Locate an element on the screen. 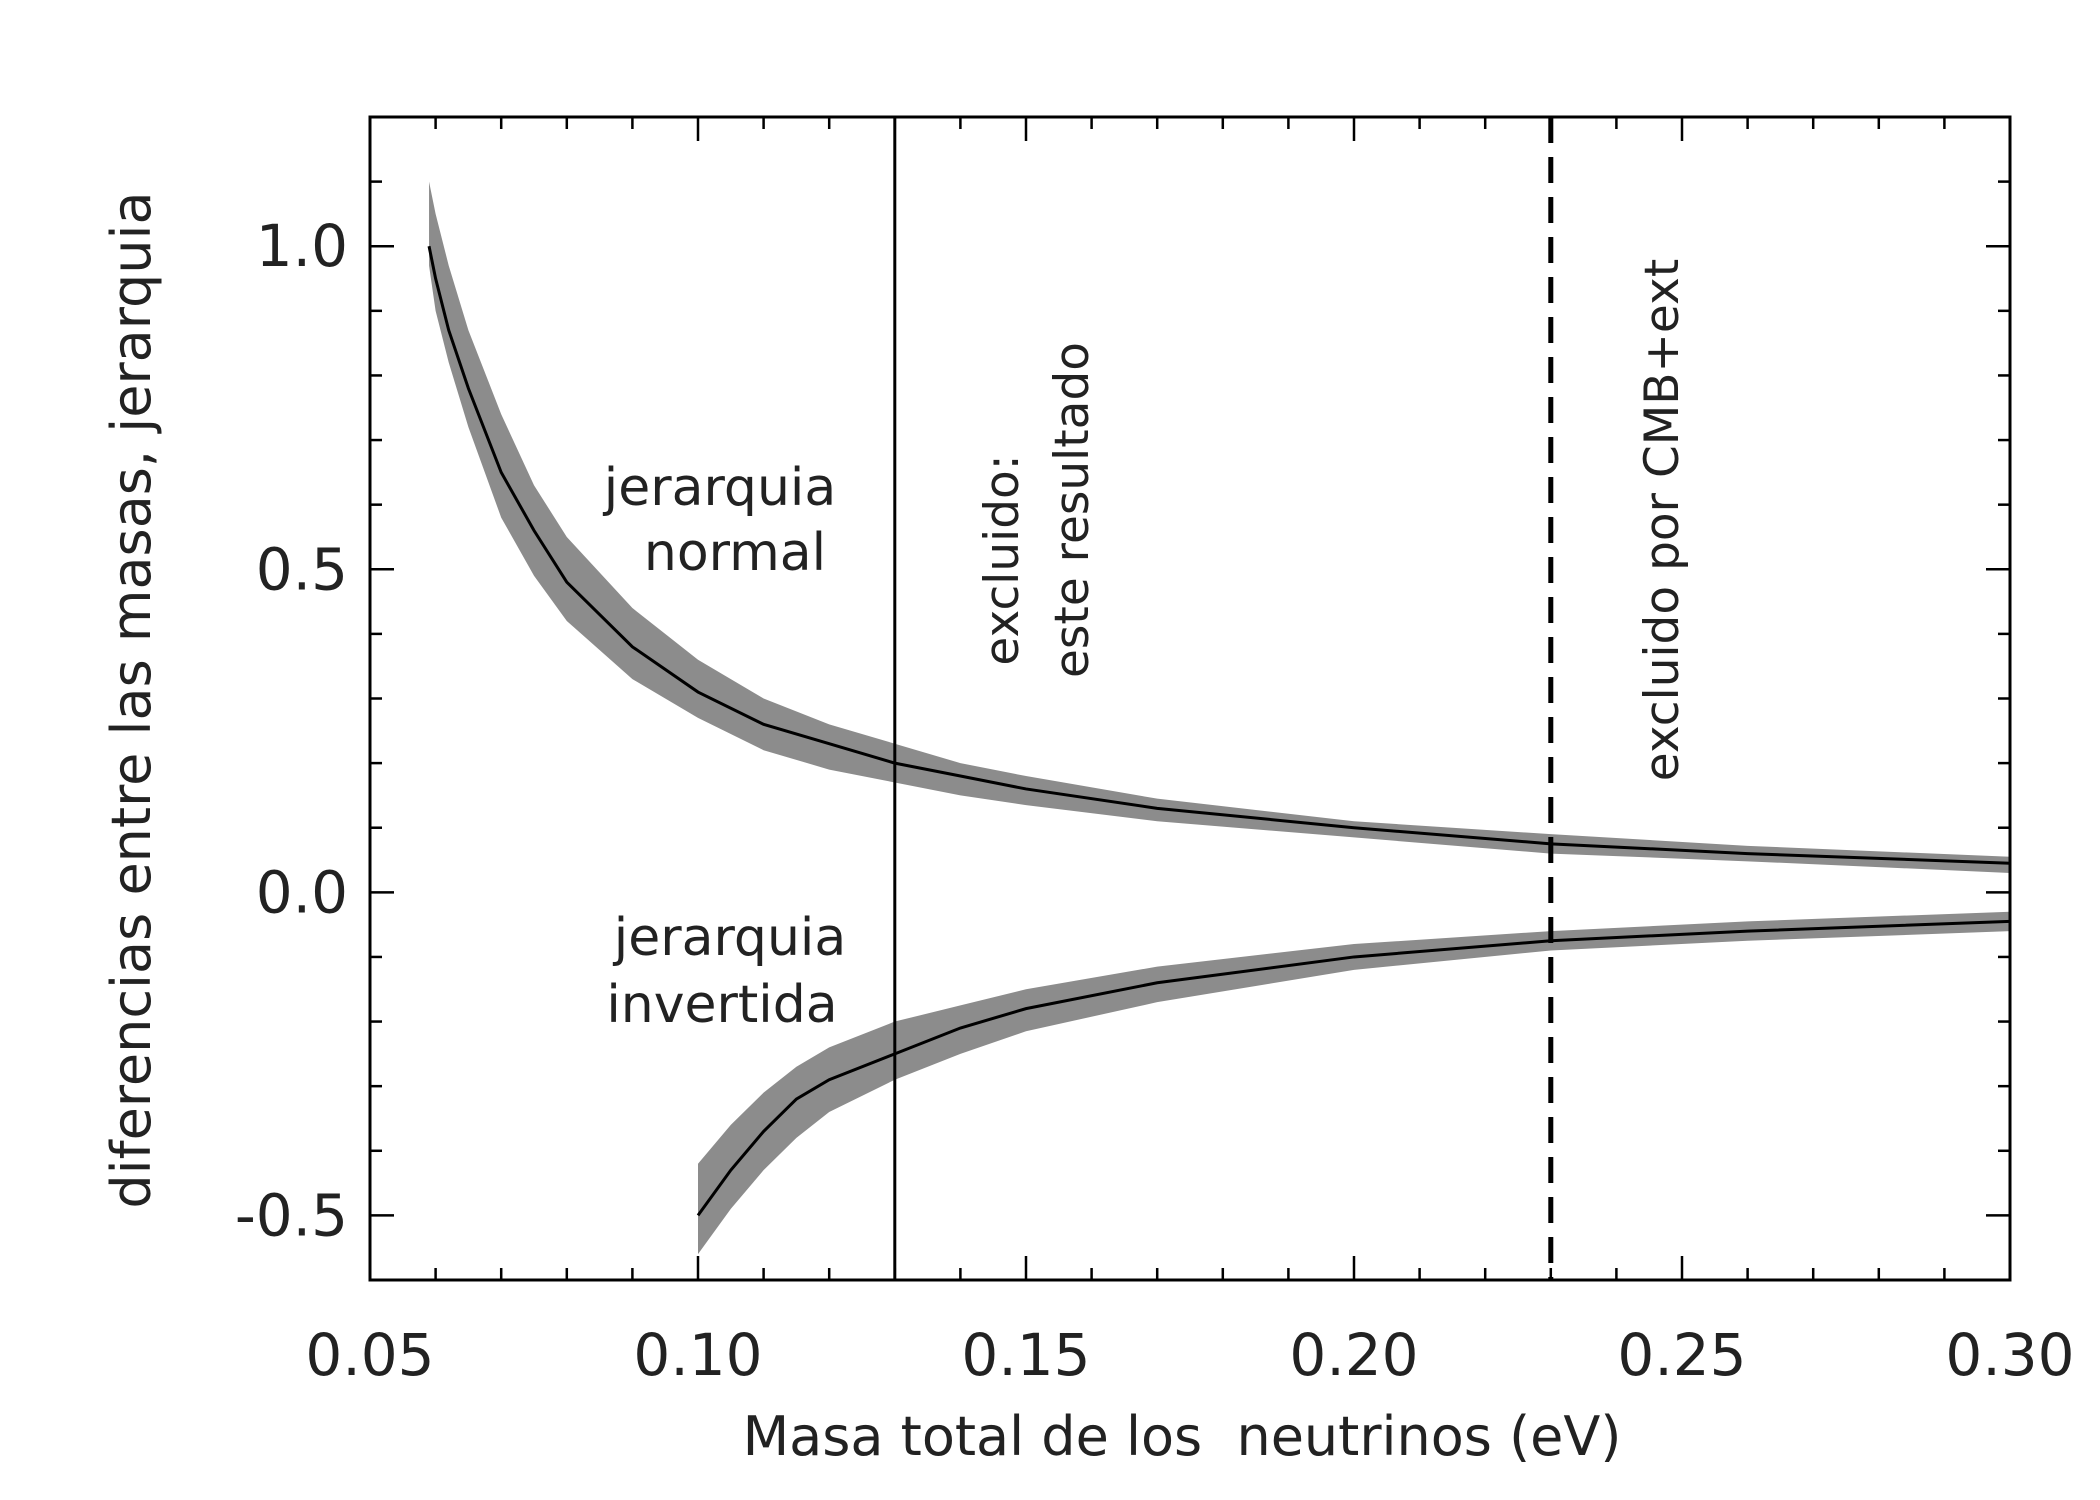 This screenshot has width=2100, height=1500. annotation-inverted-line-2: invertida is located at coordinates (721, 1005).